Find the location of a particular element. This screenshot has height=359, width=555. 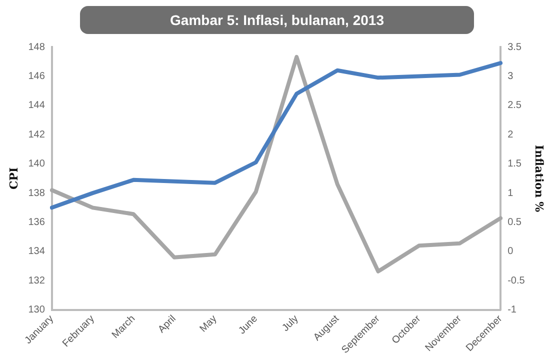

y-tick-label: 146 is located at coordinates (37, 76).